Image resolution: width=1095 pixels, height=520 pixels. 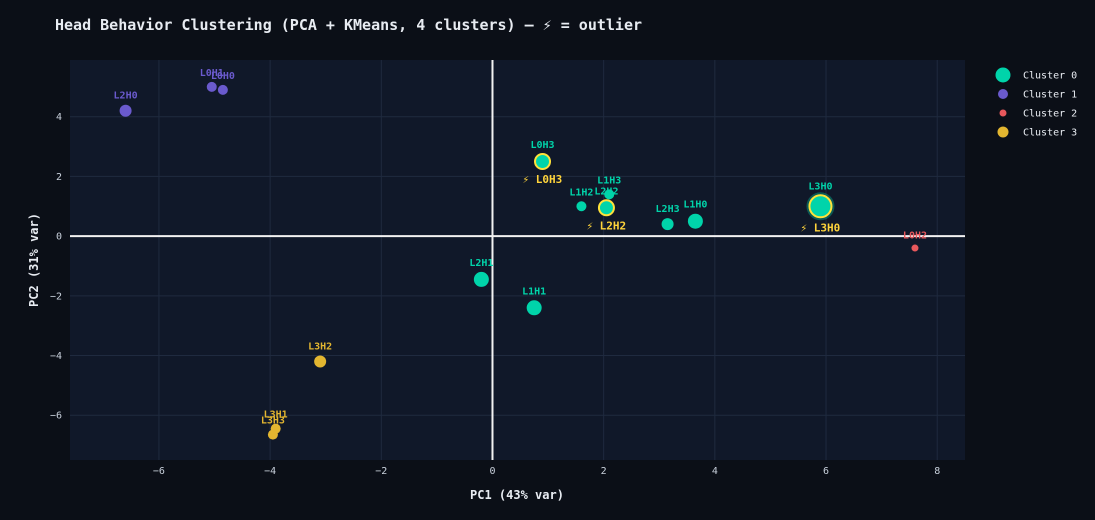 I want to click on x-tick-label: 0, so click(x=492, y=471).